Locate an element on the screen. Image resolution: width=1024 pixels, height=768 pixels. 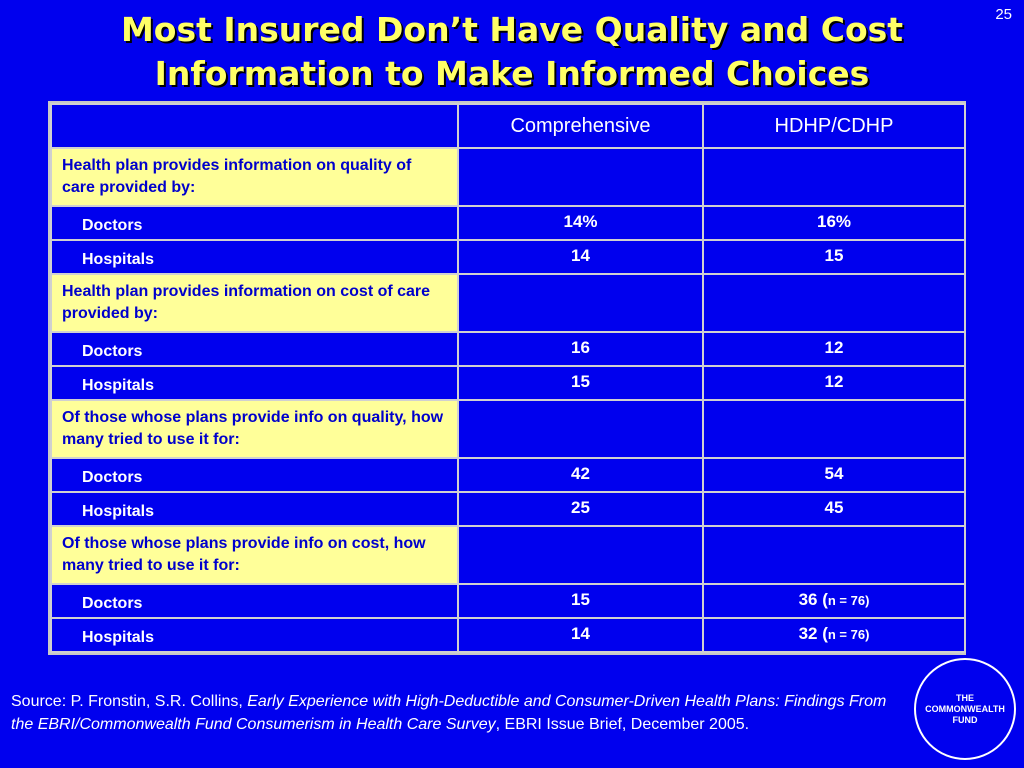
table-row: Doctors 14% 16% is located at coordinates (508, 223).